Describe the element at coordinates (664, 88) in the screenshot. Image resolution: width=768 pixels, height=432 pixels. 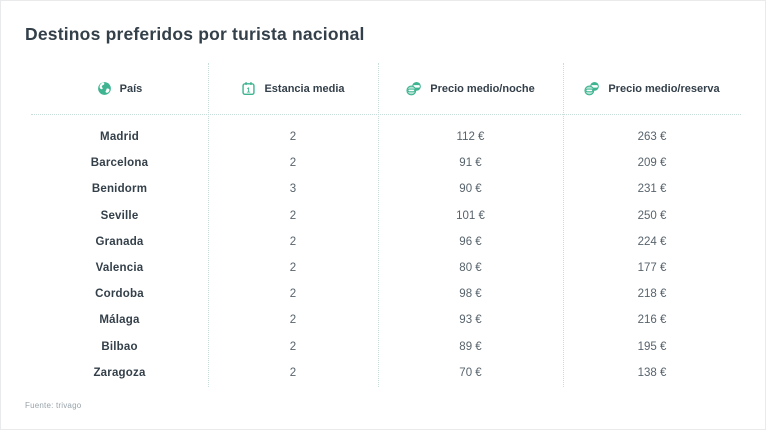
I see `column-header-label: Precio medio/reserva` at that location.